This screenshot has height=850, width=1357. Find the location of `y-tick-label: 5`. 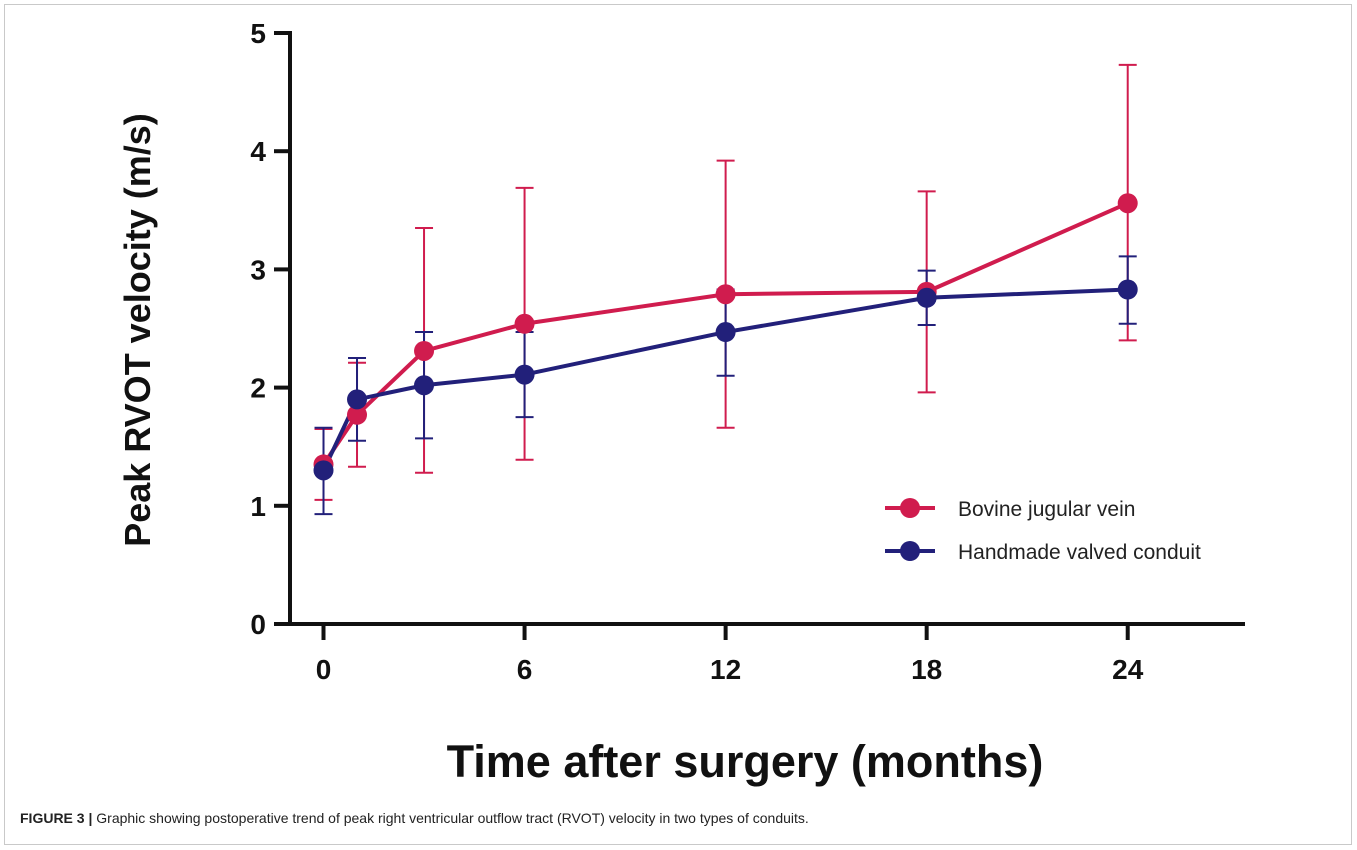

y-tick-label: 5 is located at coordinates (258, 33).